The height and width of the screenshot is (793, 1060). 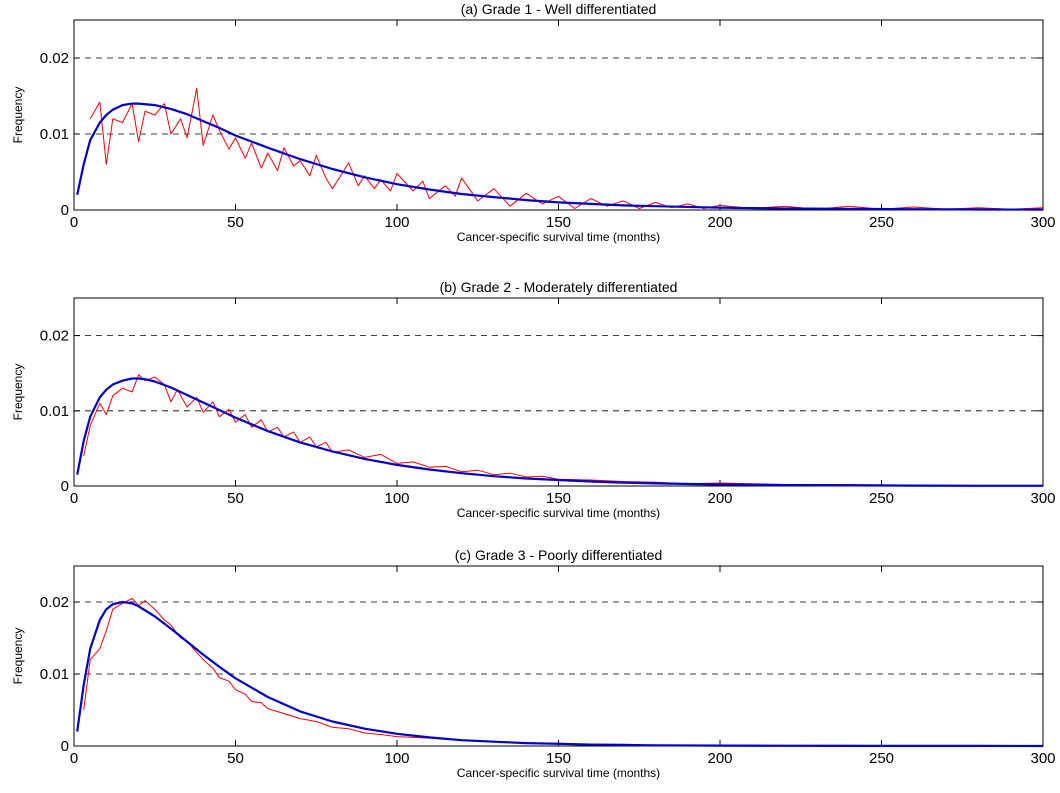 What do you see at coordinates (559, 9) in the screenshot?
I see `chart-title: (a) Grade 1 - Well differentiated` at bounding box center [559, 9].